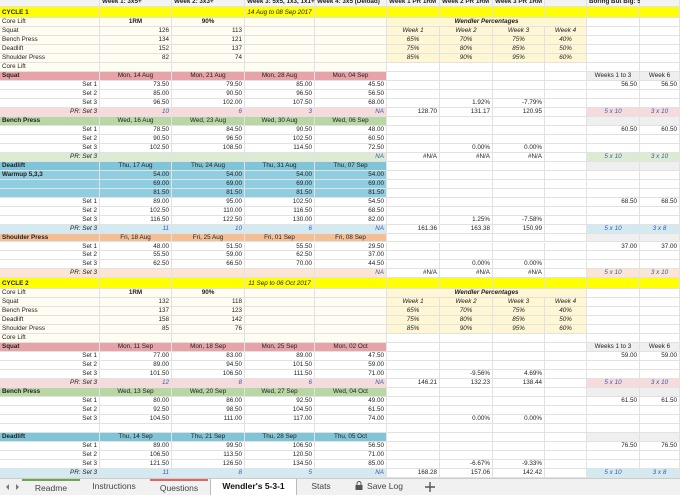 This screenshot has height=496, width=680. Describe the element at coordinates (50, 312) in the screenshot. I see `cell-text: Bench Press` at that location.